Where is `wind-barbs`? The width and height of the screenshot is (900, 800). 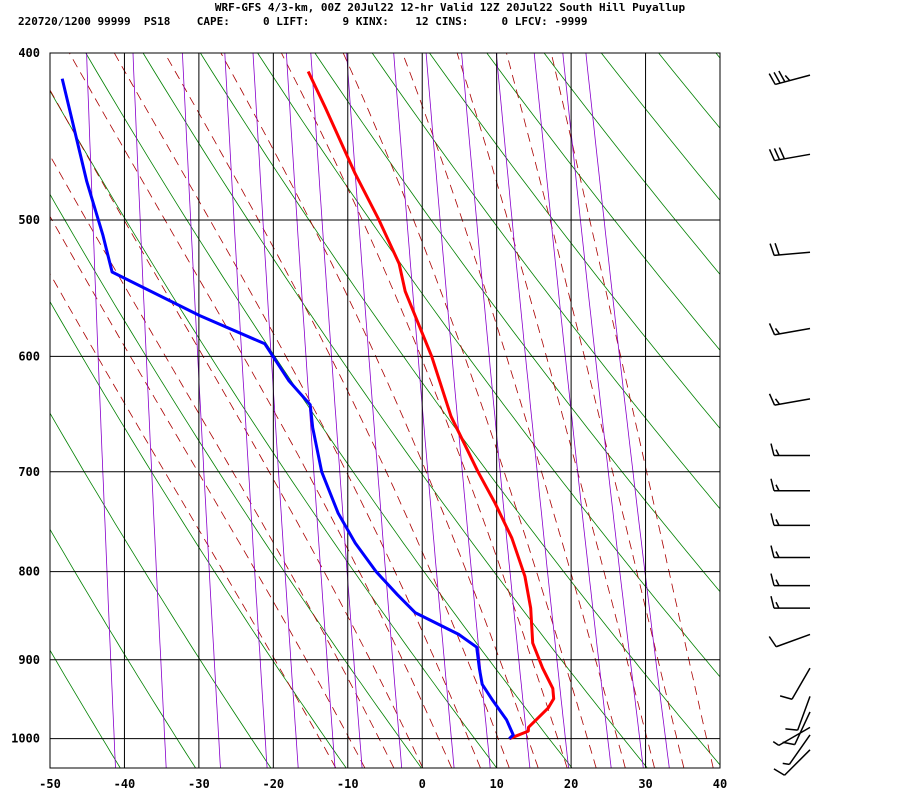 wind-barbs is located at coordinates (789, 423).